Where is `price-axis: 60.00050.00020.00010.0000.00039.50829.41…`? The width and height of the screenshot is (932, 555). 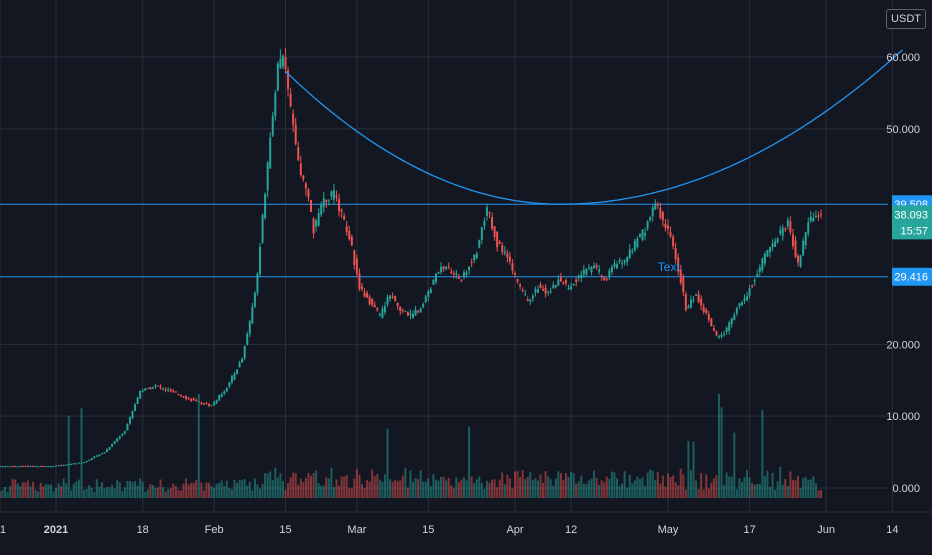 price-axis: 60.00050.00020.00010.0000.00039.50829.41… is located at coordinates (909, 273).